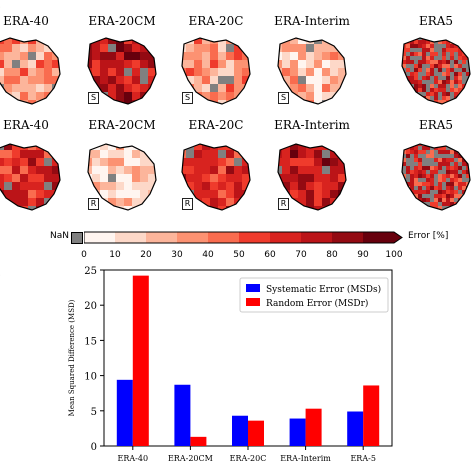  Describe the element at coordinates (190, 458) in the screenshot. I see `x-tick-label-1: ERA-20CM` at that location.